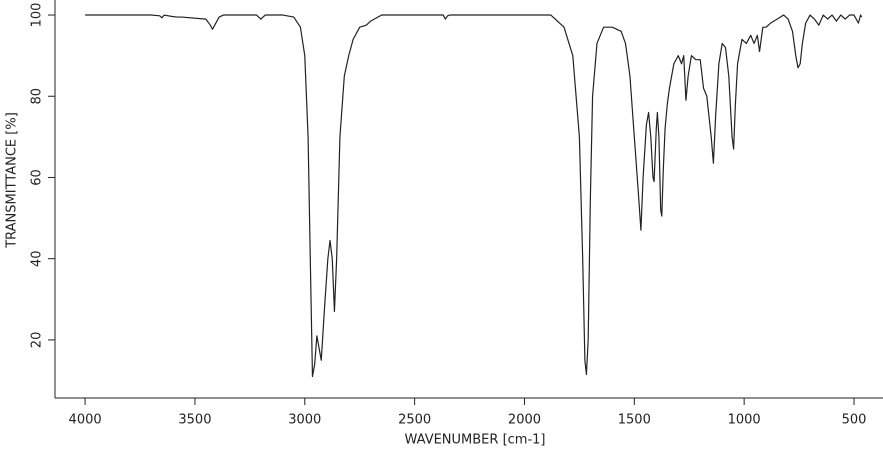  What do you see at coordinates (524, 420) in the screenshot?
I see `x-tick-label: 2000` at bounding box center [524, 420].